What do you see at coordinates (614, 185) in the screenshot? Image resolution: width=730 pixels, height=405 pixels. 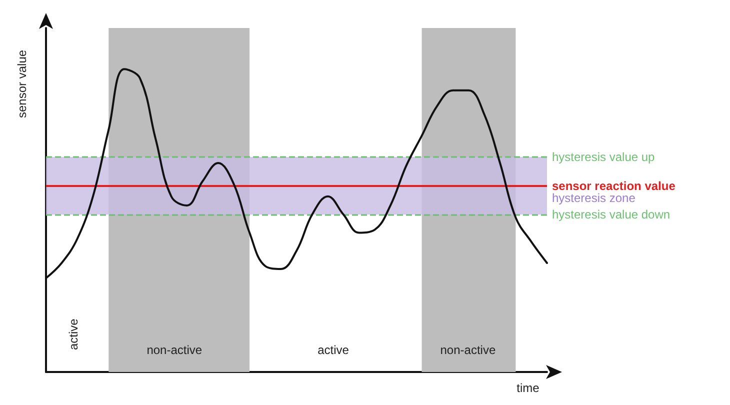 I see `ref-line-label: sensor reaction value` at bounding box center [614, 185].